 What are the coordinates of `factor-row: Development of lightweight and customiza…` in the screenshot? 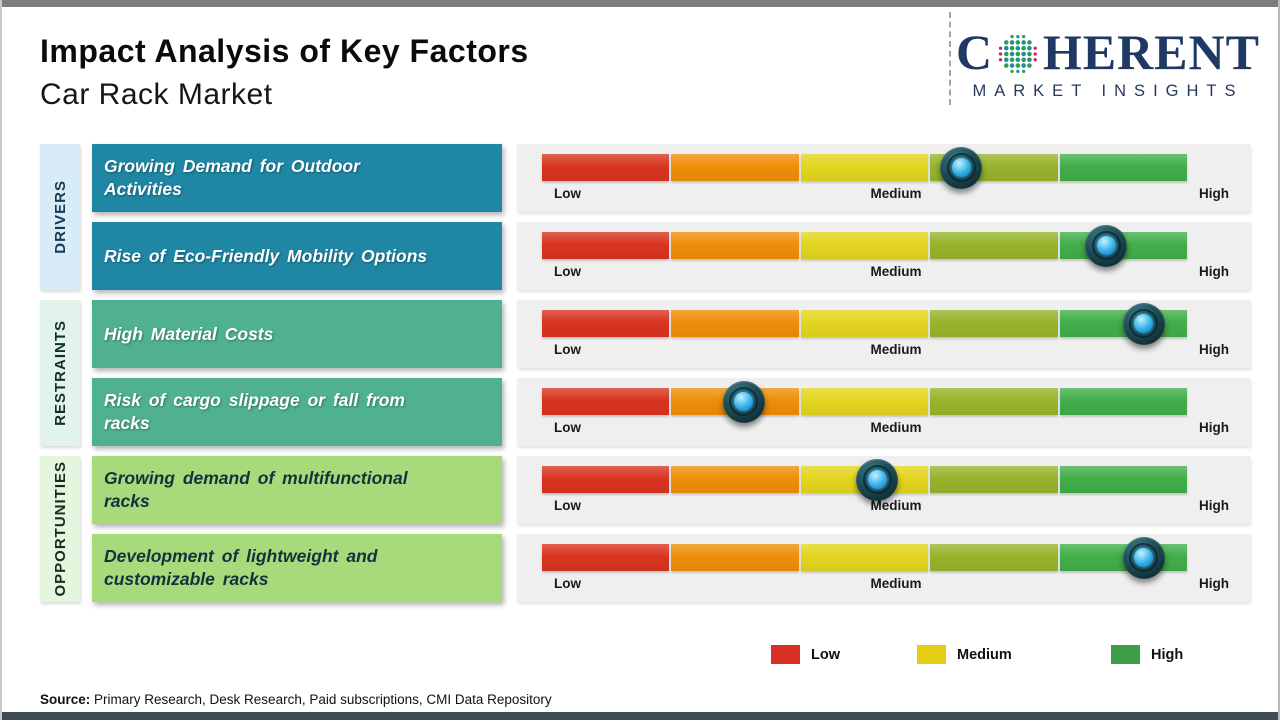 It's located at (671, 568).